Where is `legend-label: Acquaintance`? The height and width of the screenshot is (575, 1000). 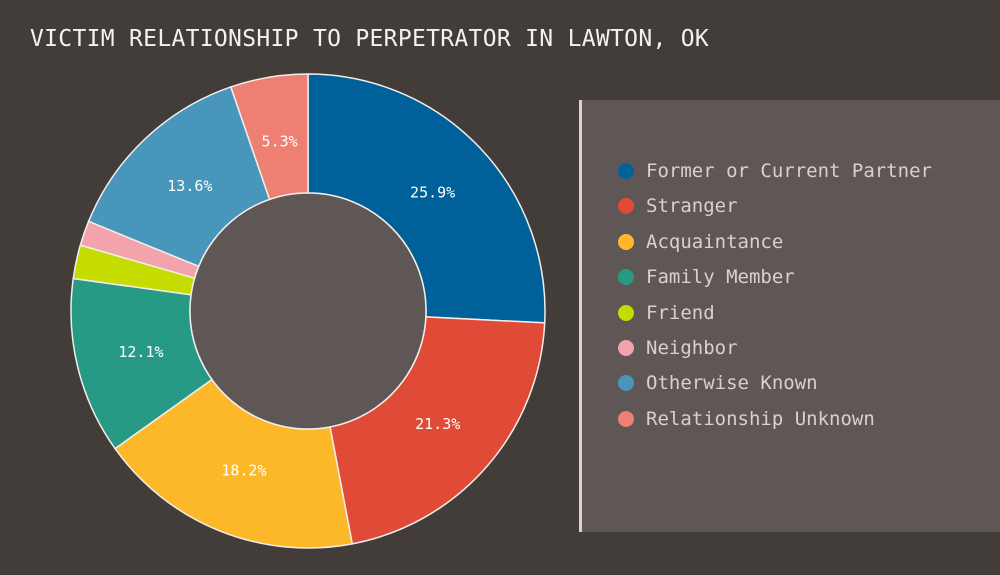
legend-label: Acquaintance is located at coordinates (715, 241).